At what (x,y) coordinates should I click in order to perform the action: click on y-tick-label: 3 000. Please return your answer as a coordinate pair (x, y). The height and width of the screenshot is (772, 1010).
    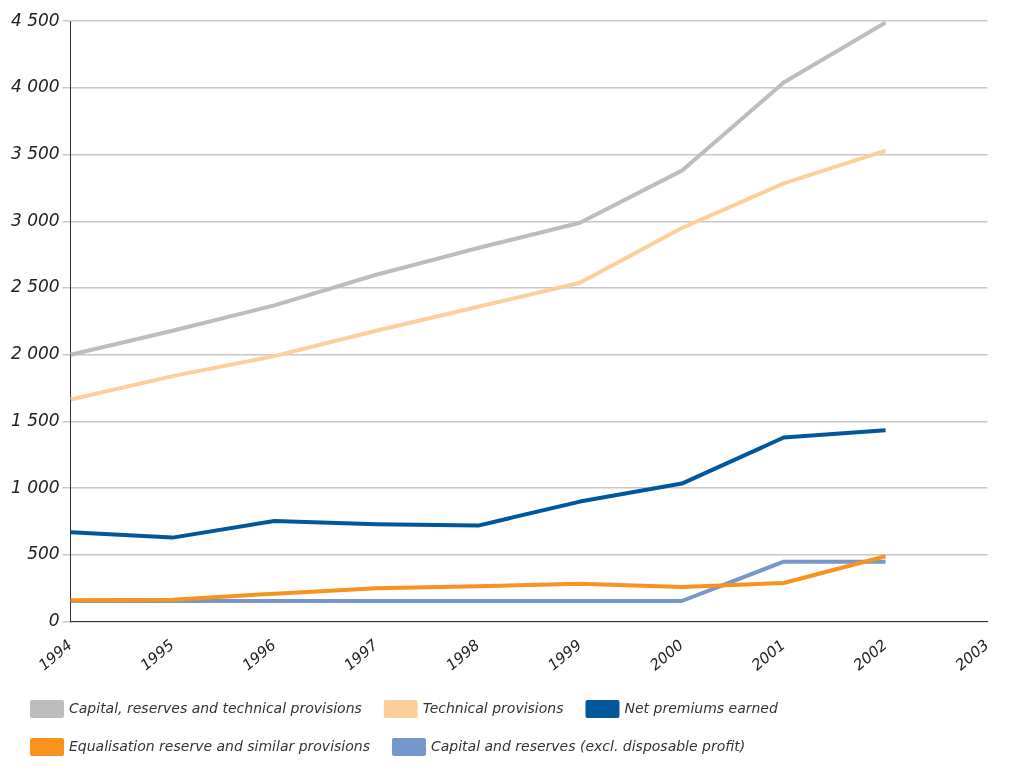
    Looking at the image, I should click on (35, 219).